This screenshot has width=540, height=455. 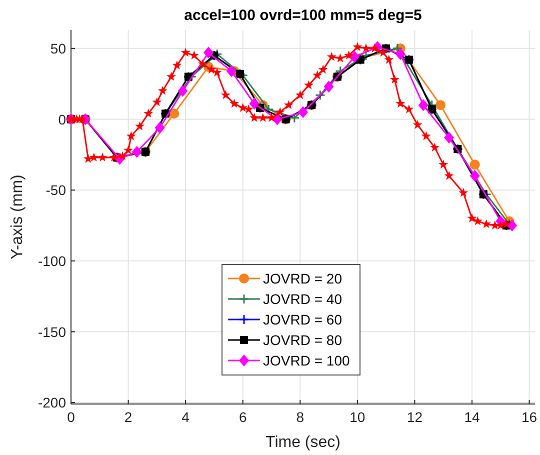 I want to click on x-axis-title: Time (sec), so click(x=303, y=442).